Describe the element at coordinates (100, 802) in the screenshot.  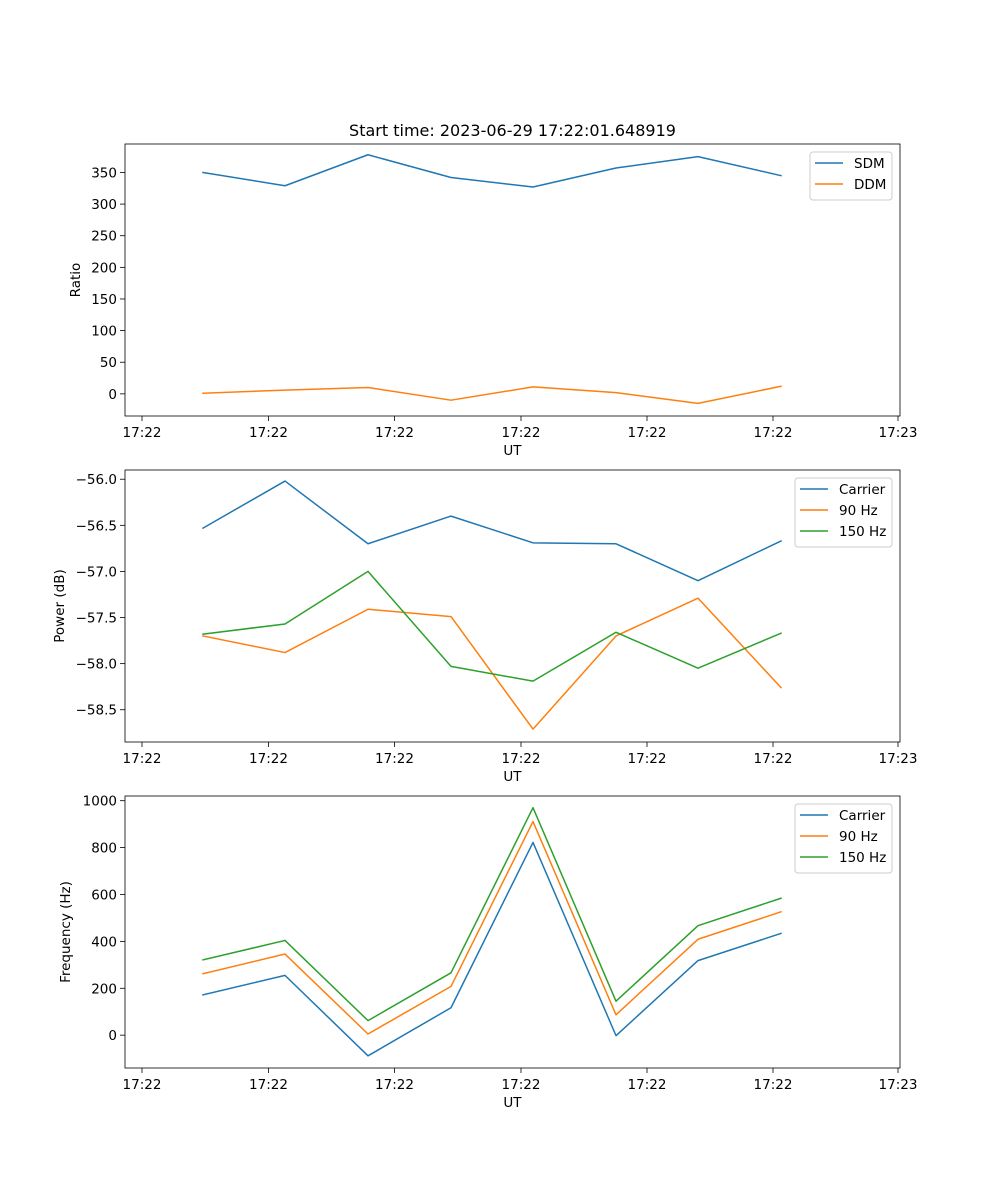
I see `y-tick-label: 1000` at that location.